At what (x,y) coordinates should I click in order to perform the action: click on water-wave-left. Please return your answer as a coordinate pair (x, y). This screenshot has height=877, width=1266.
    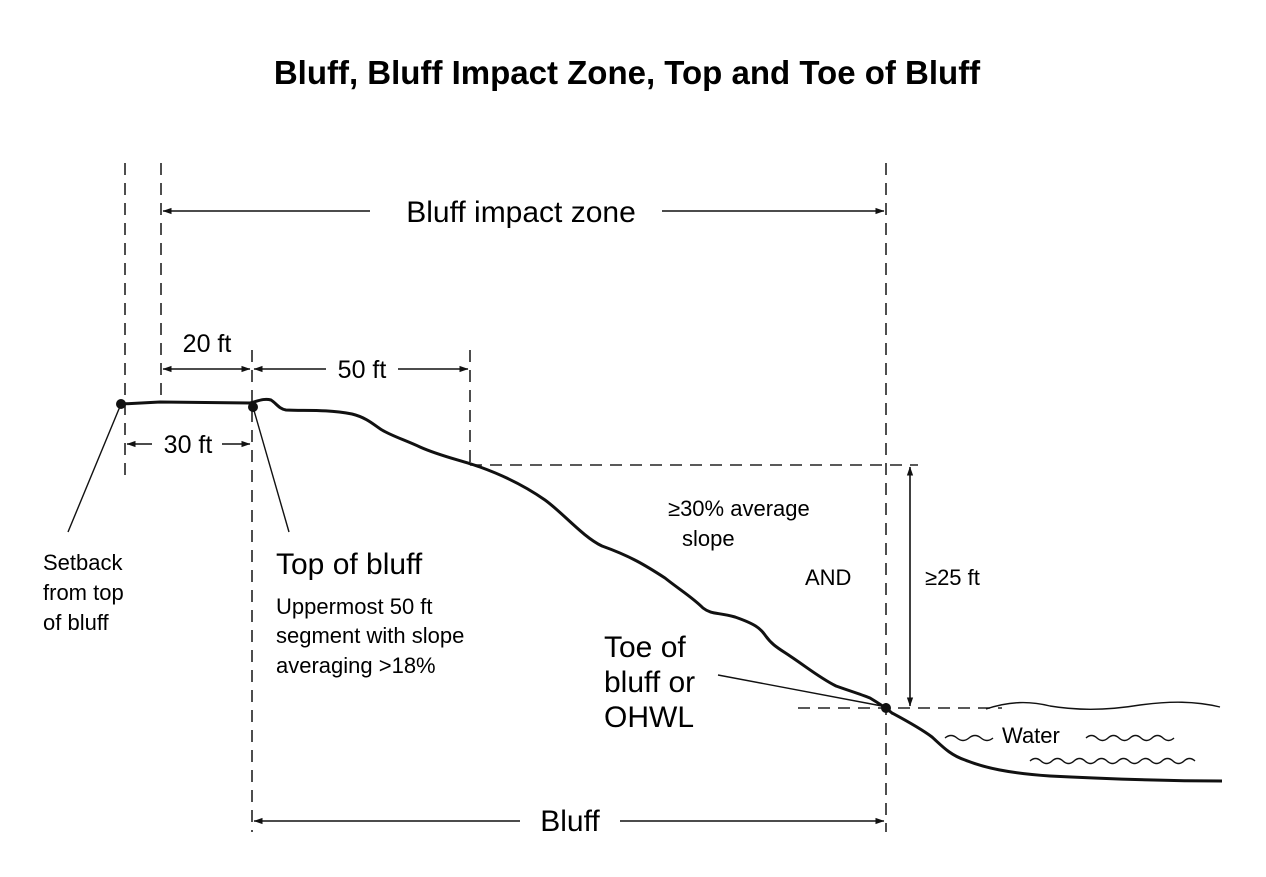
    Looking at the image, I should click on (969, 738).